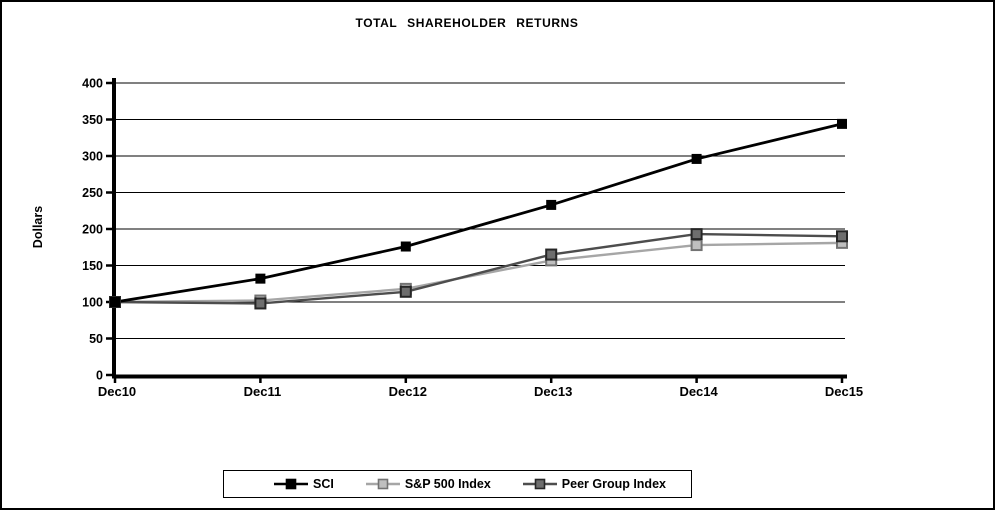 This screenshot has height=510, width=995. What do you see at coordinates (92, 84) in the screenshot?
I see `y-tick-label: 400` at bounding box center [92, 84].